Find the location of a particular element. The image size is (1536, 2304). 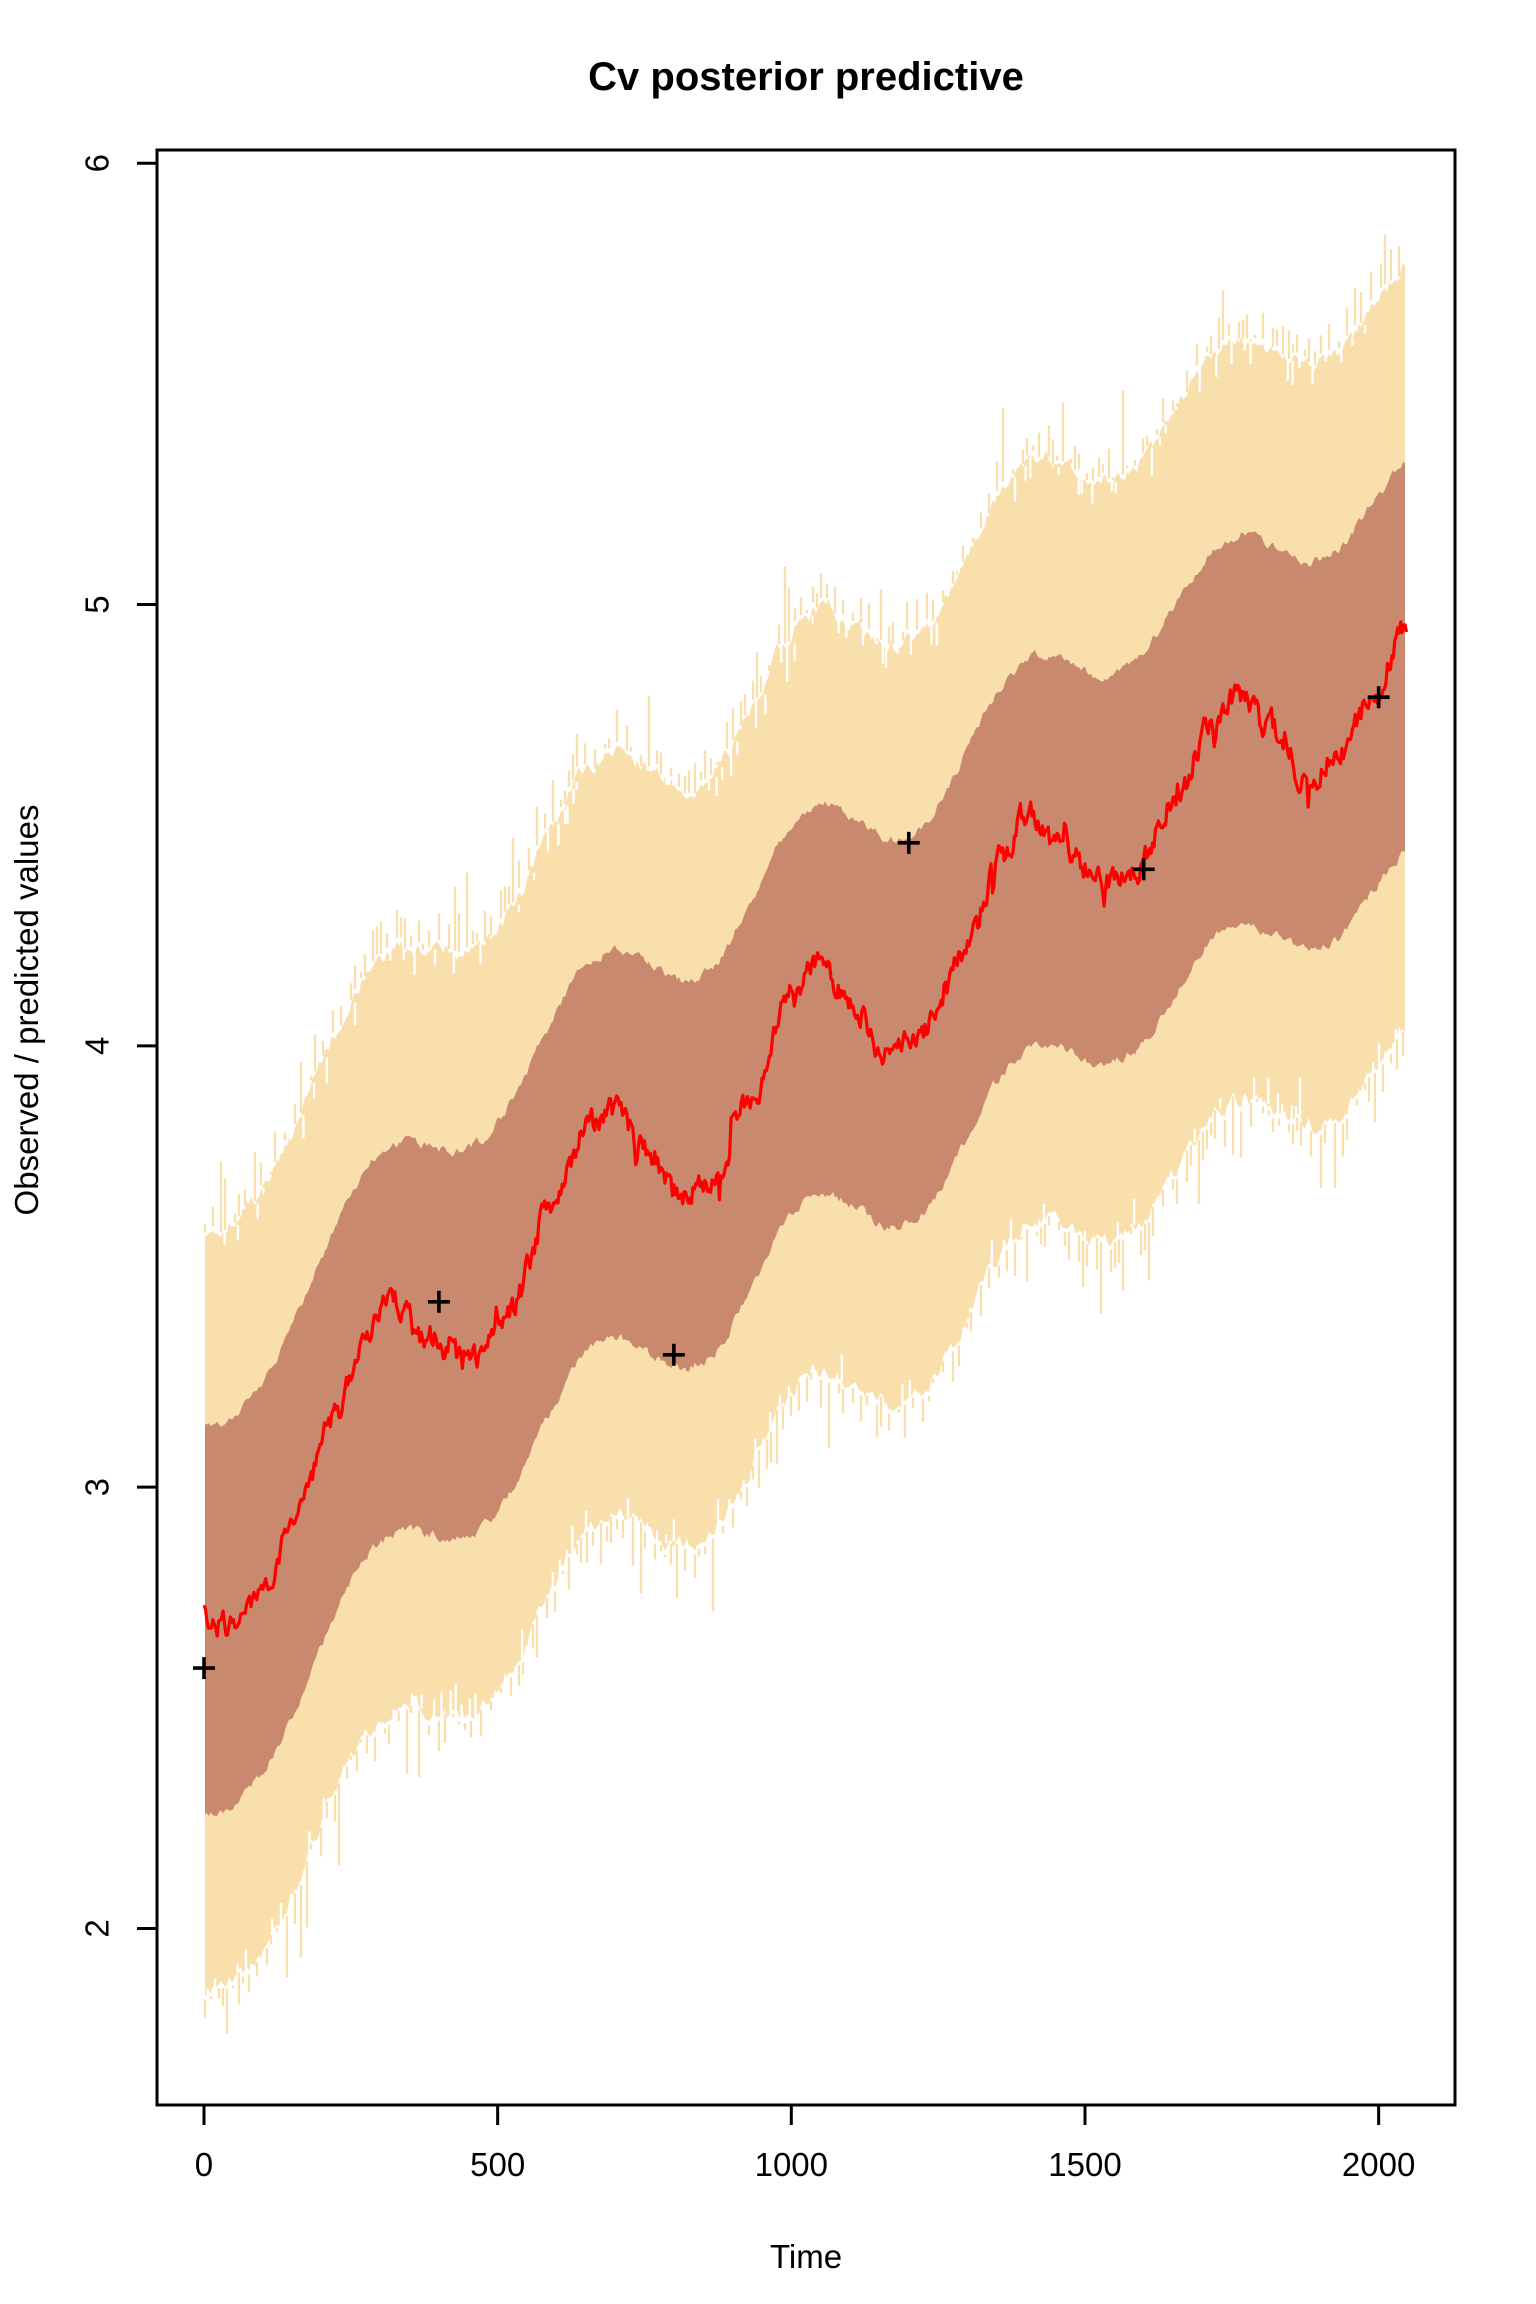

chart-title: Cv posterior predictive is located at coordinates (806, 77).